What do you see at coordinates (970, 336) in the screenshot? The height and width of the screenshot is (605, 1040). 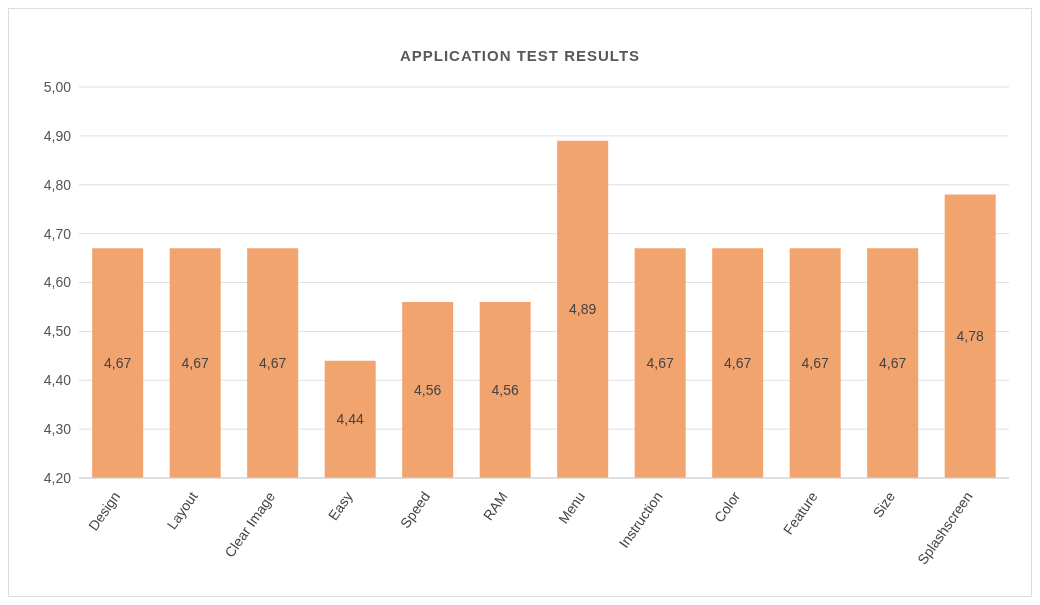 I see `data-label: 4,78` at bounding box center [970, 336].